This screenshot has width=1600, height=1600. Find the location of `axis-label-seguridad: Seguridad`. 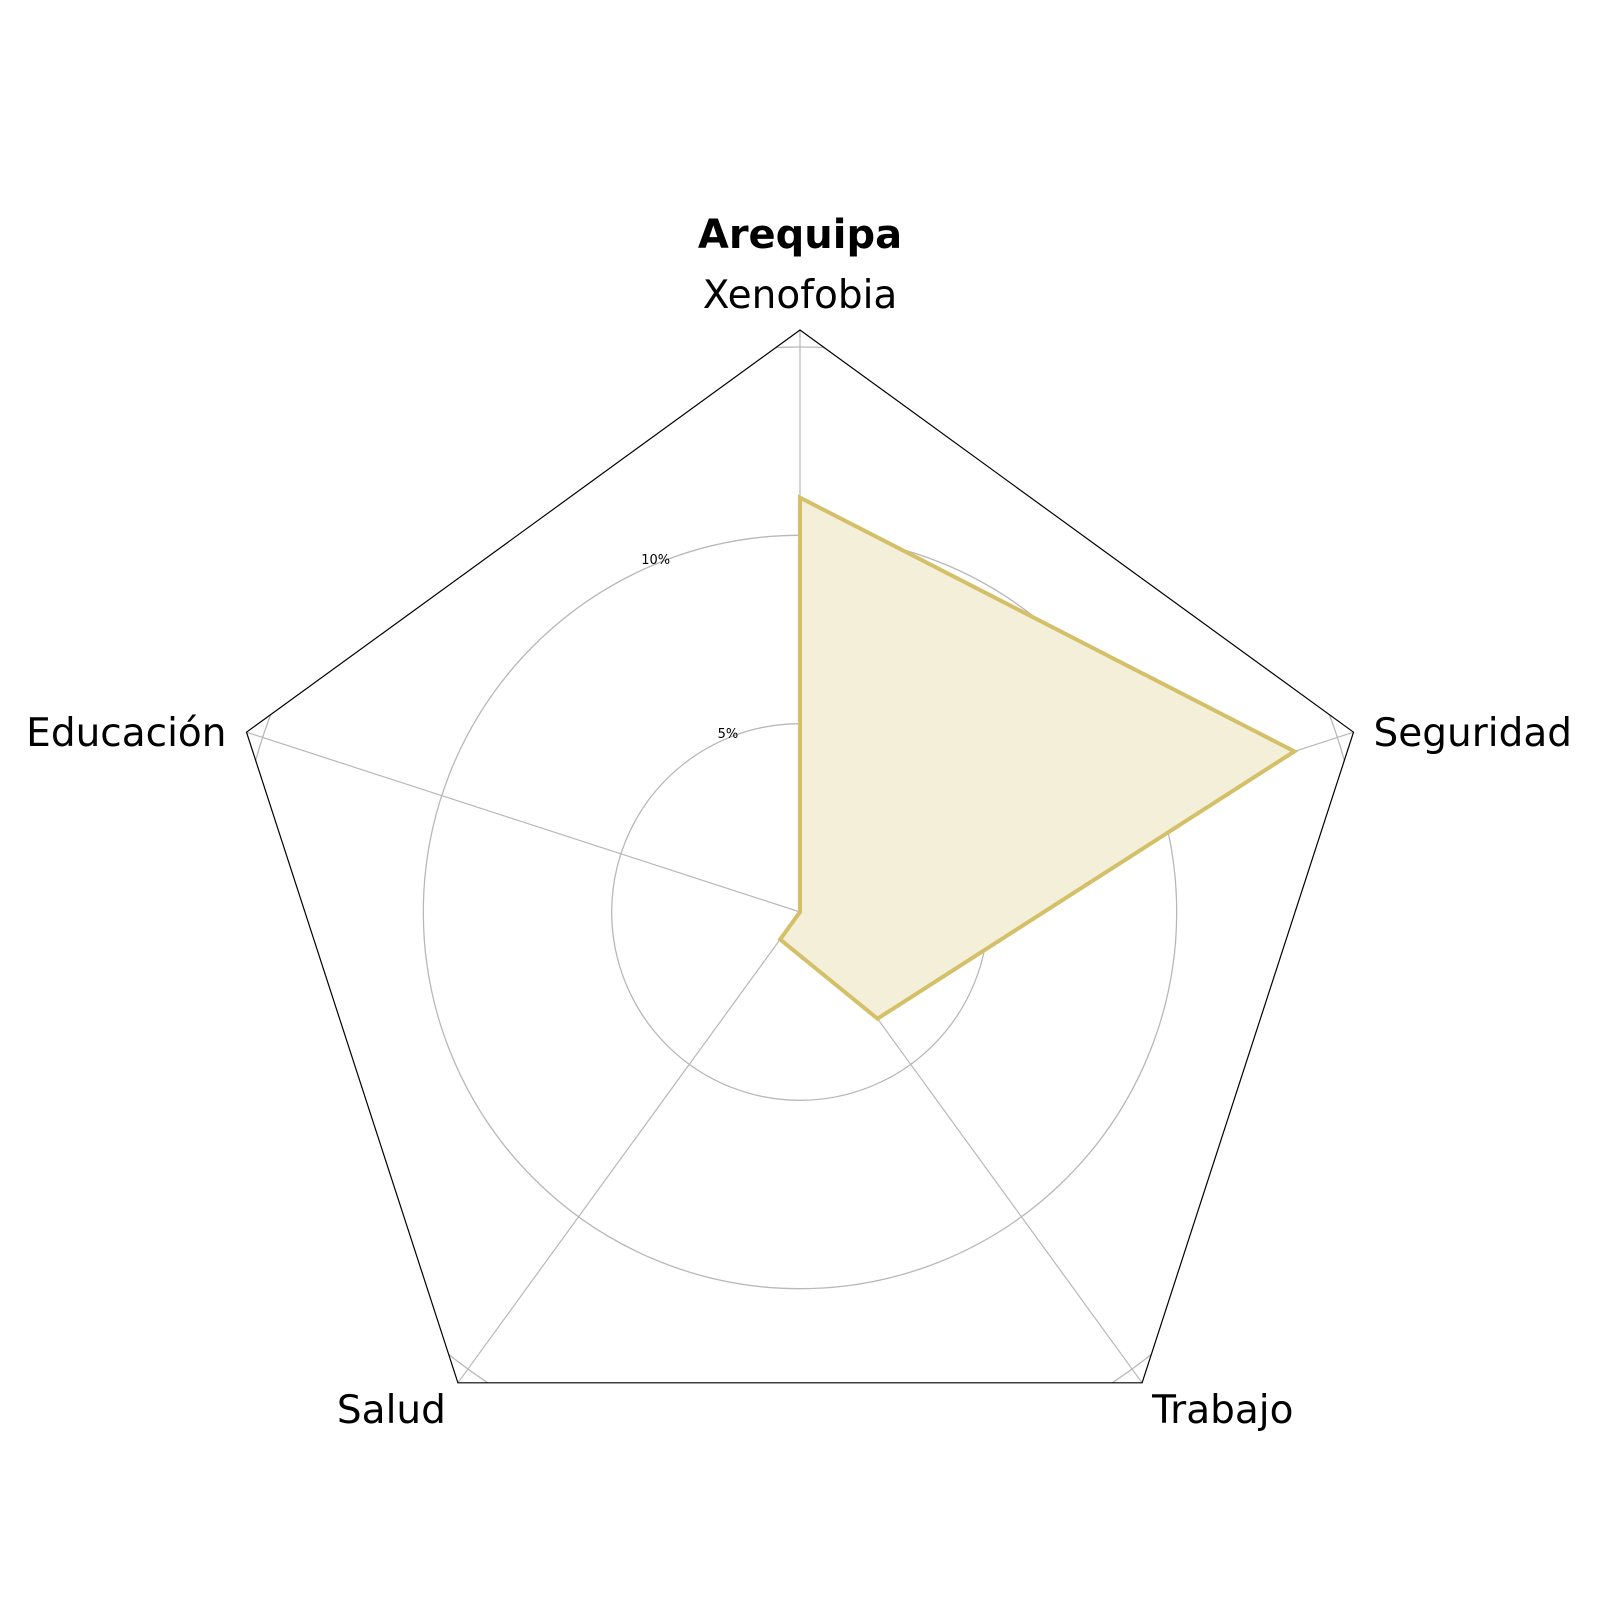

axis-label-seguridad: Seguridad is located at coordinates (1473, 733).